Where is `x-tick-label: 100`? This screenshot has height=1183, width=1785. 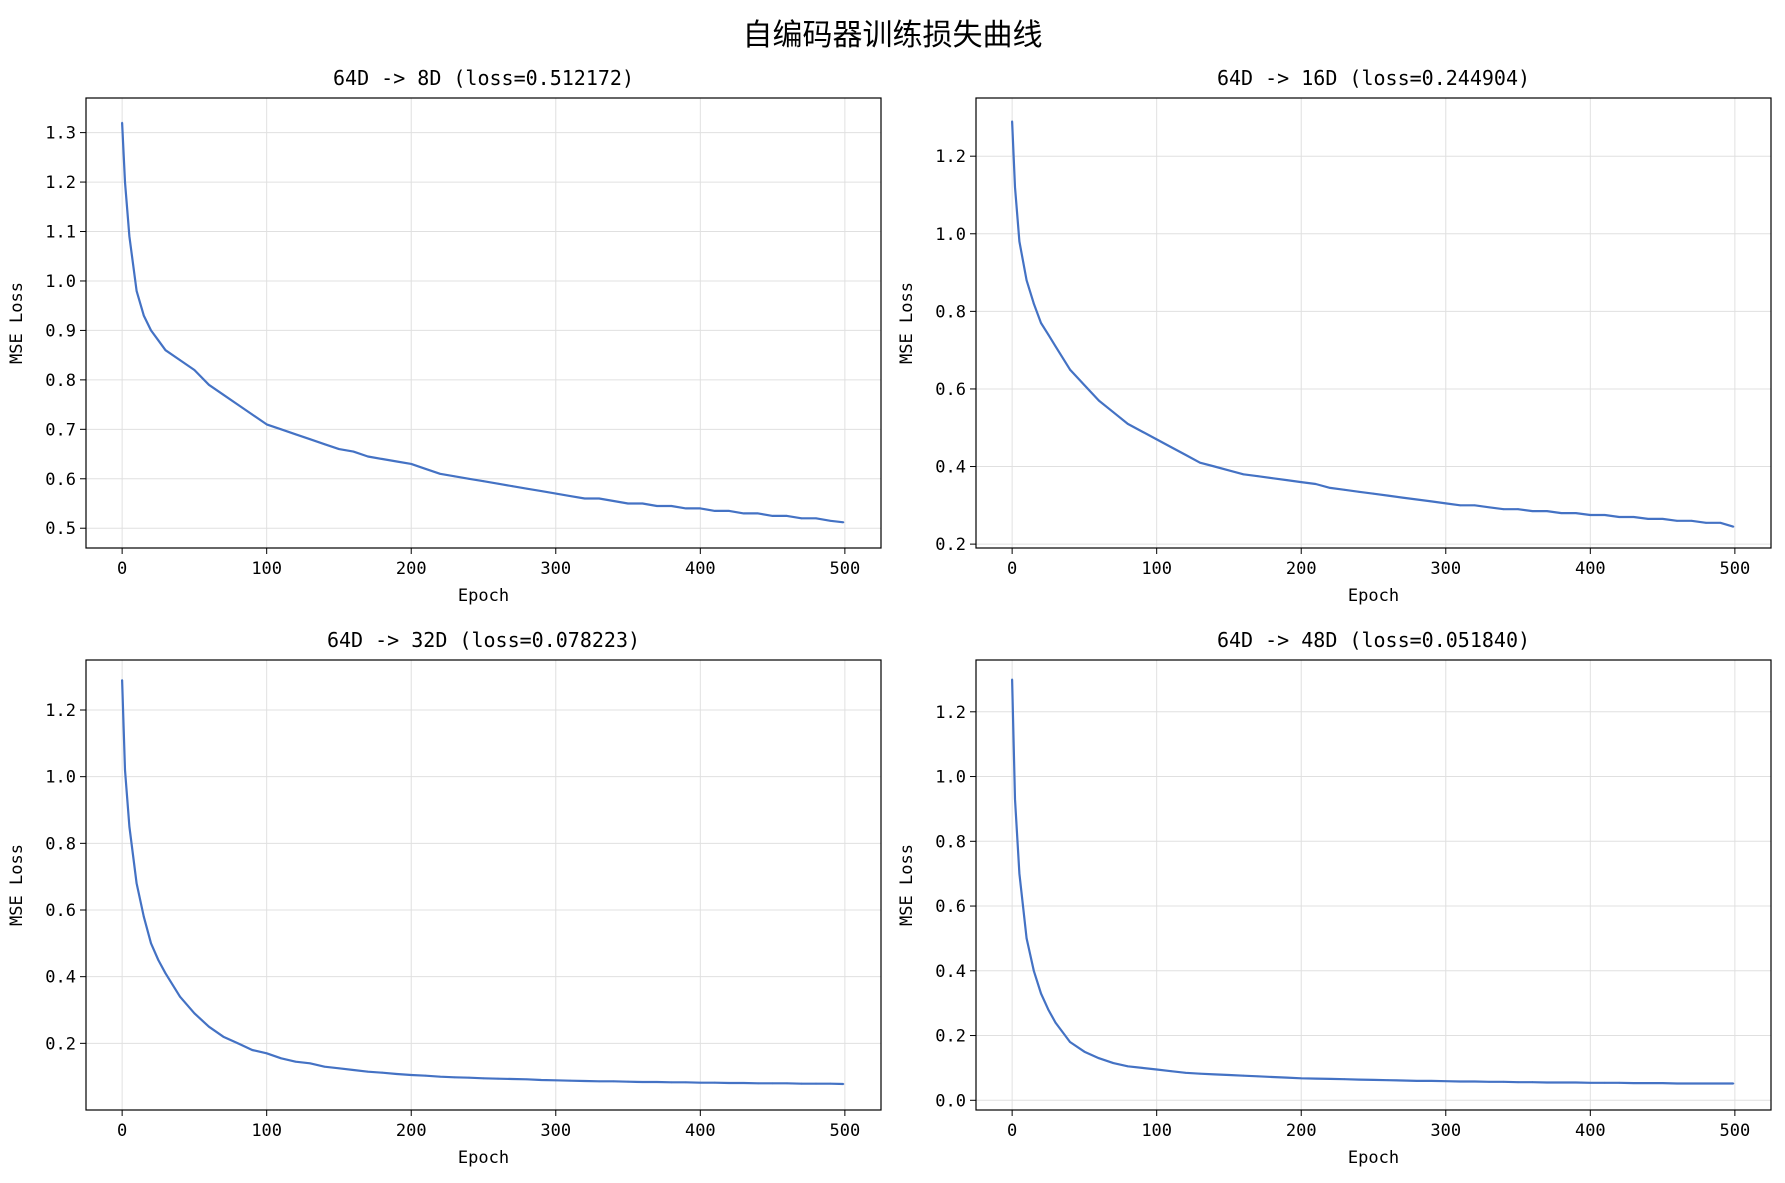 x-tick-label: 100 is located at coordinates (266, 1131).